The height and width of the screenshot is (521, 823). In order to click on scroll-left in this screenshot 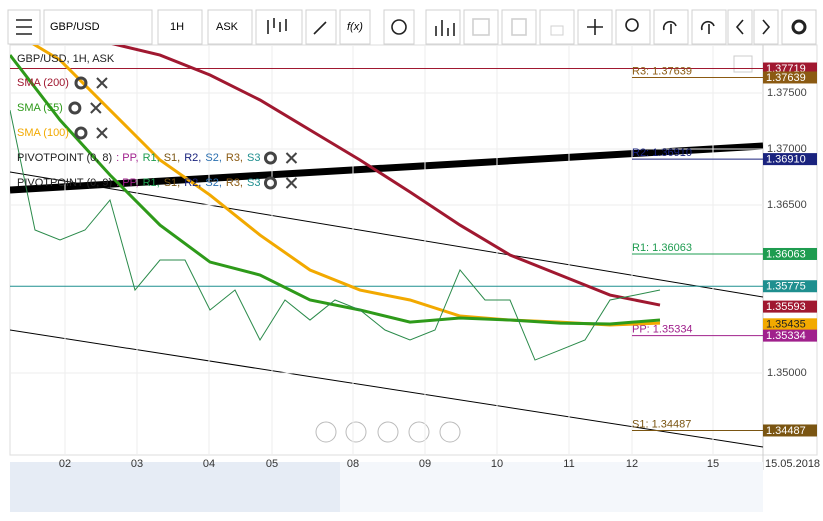, I will do `click(326, 432)`.